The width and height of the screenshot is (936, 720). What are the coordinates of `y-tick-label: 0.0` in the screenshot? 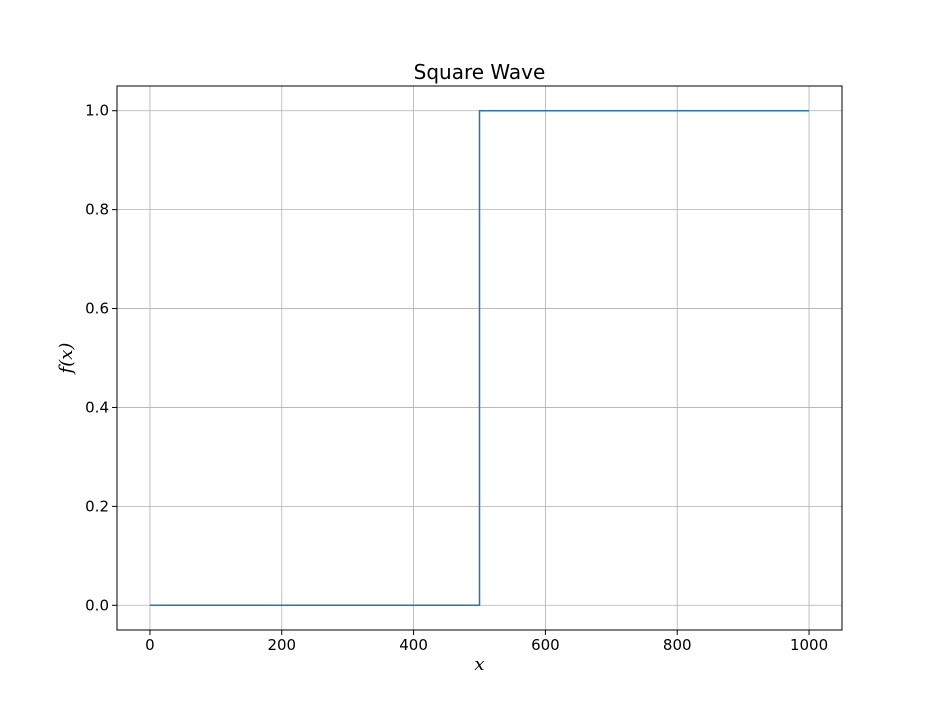 It's located at (97, 605).